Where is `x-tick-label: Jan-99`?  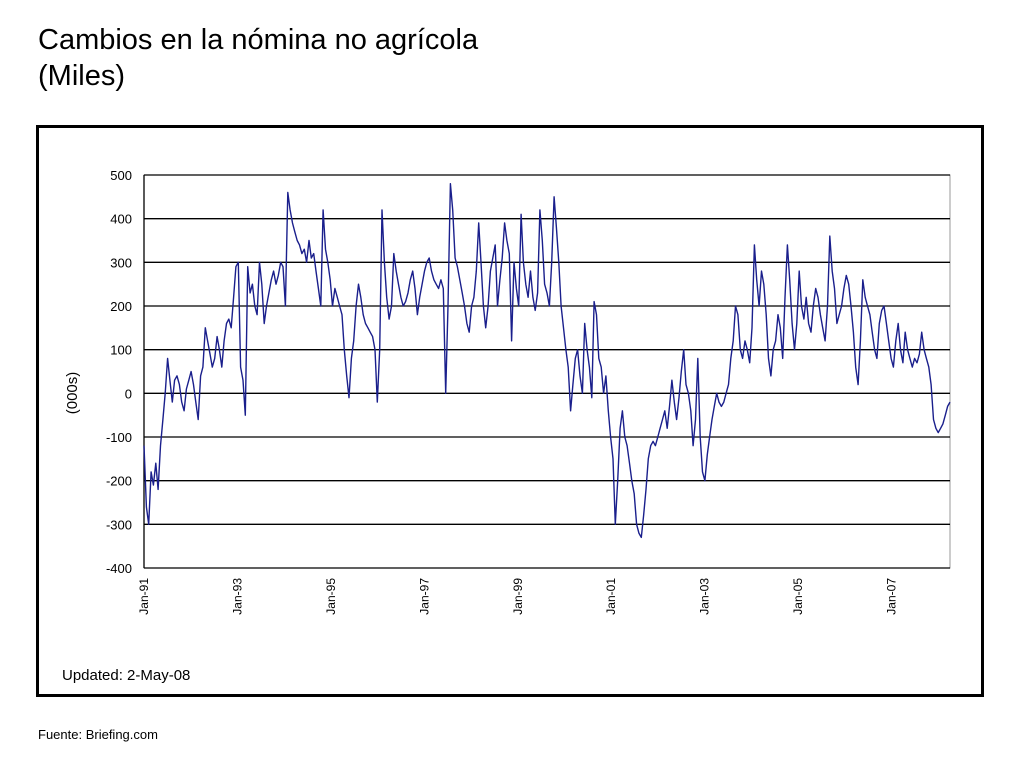 x-tick-label: Jan-99 is located at coordinates (518, 596).